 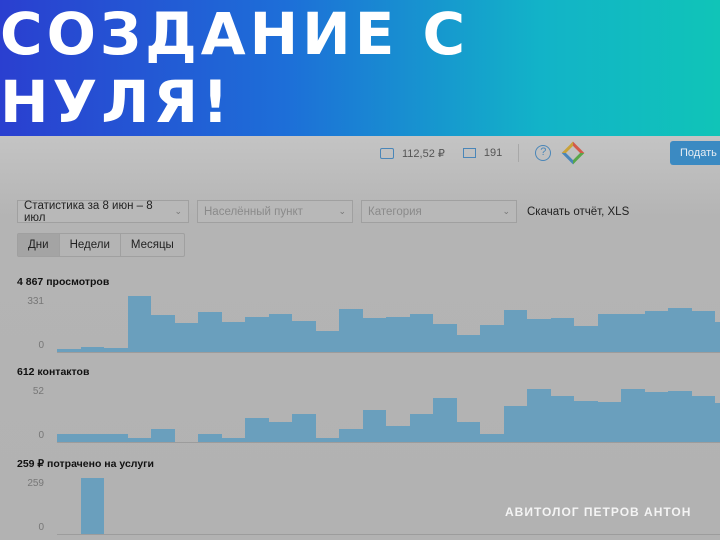 What do you see at coordinates (423, 153) in the screenshot?
I see `balance: 112,52 ₽` at bounding box center [423, 153].